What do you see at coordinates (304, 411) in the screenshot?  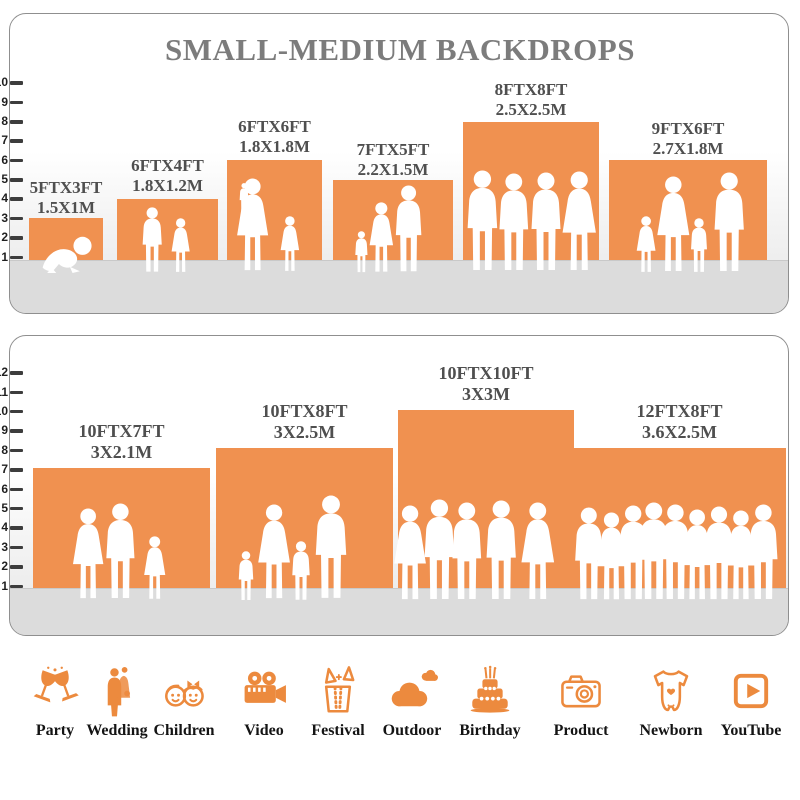 I see `bar-size-ft: 10FTX8FT` at bounding box center [304, 411].